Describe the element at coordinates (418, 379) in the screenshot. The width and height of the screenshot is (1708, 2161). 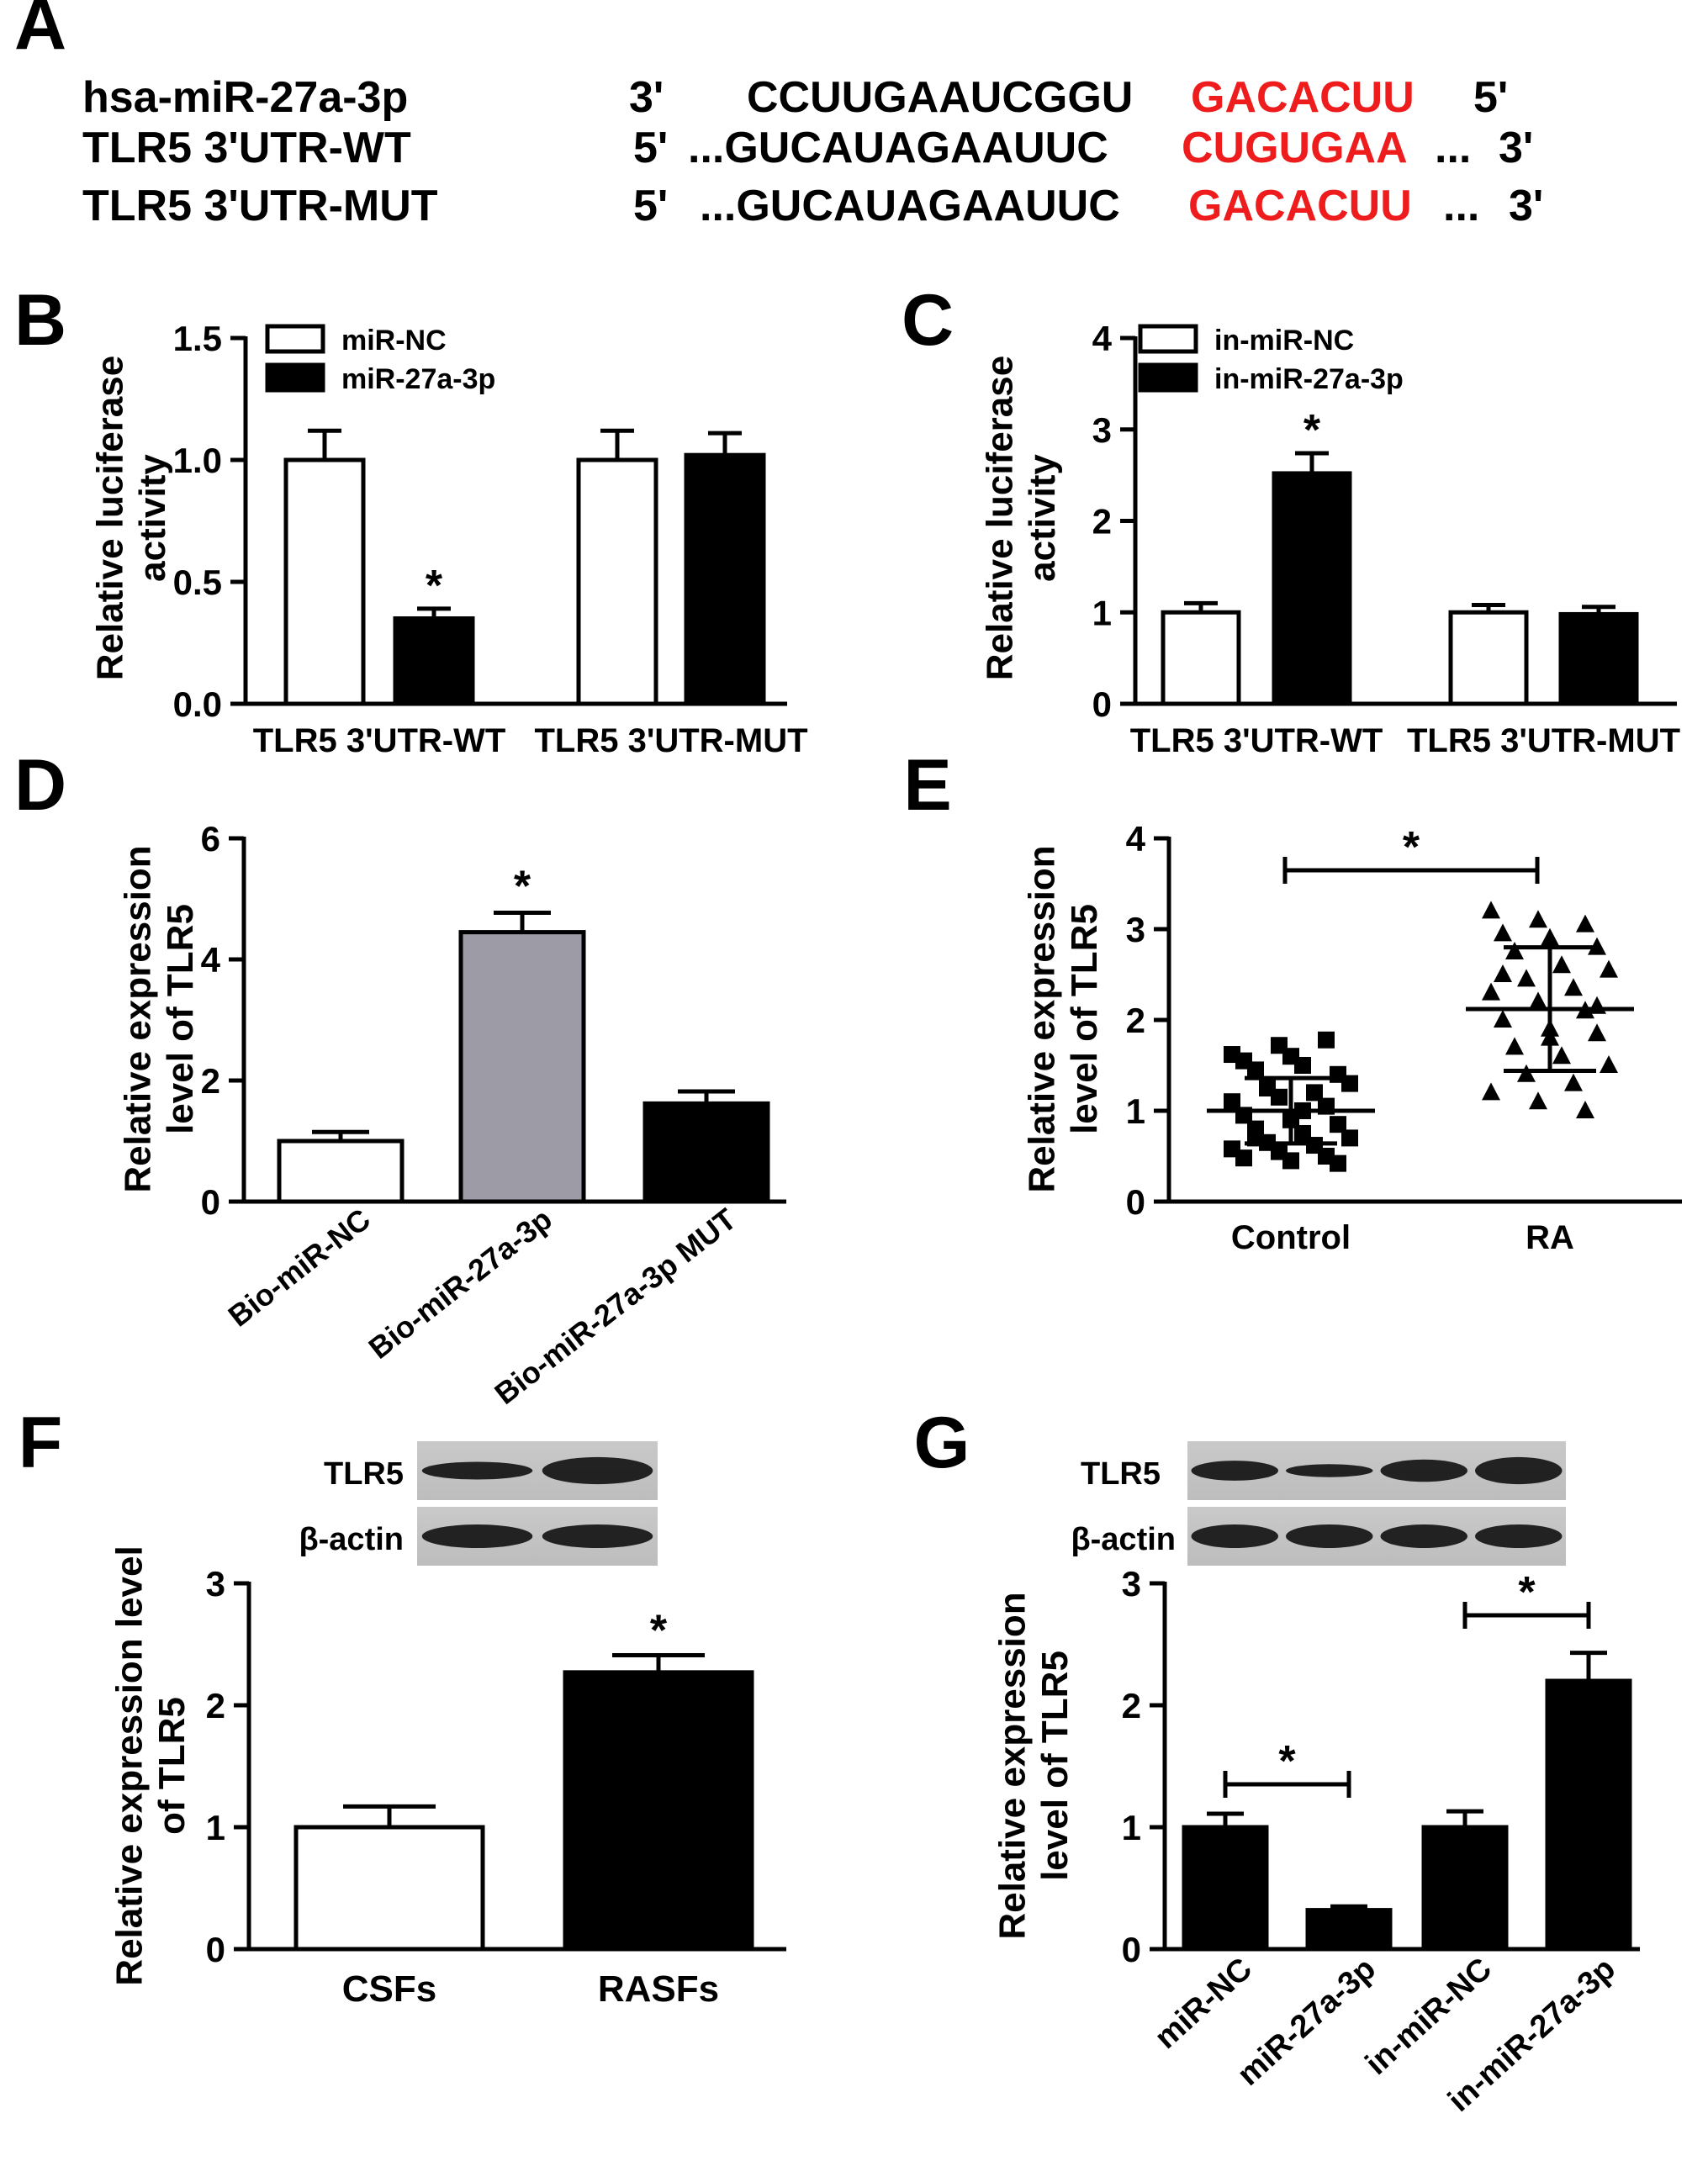
I see `panel-b-legend-label: miR-27a-3p` at that location.